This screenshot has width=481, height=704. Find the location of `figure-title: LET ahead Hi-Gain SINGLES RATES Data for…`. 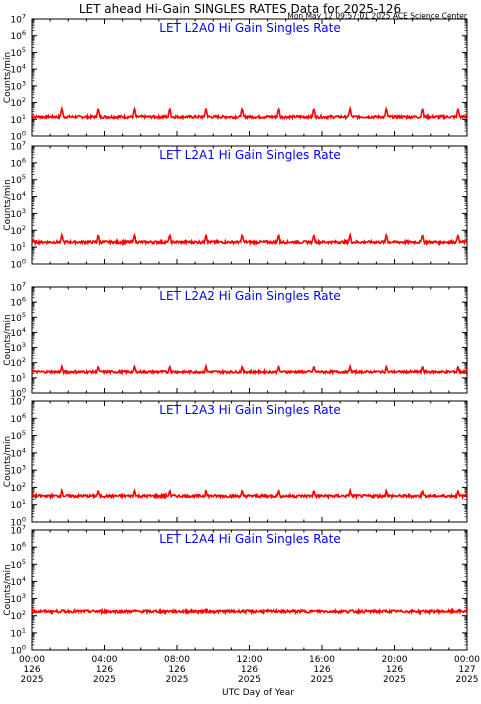

figure-title: LET ahead Hi-Gain SINGLES RATES Data for… is located at coordinates (240, 9).